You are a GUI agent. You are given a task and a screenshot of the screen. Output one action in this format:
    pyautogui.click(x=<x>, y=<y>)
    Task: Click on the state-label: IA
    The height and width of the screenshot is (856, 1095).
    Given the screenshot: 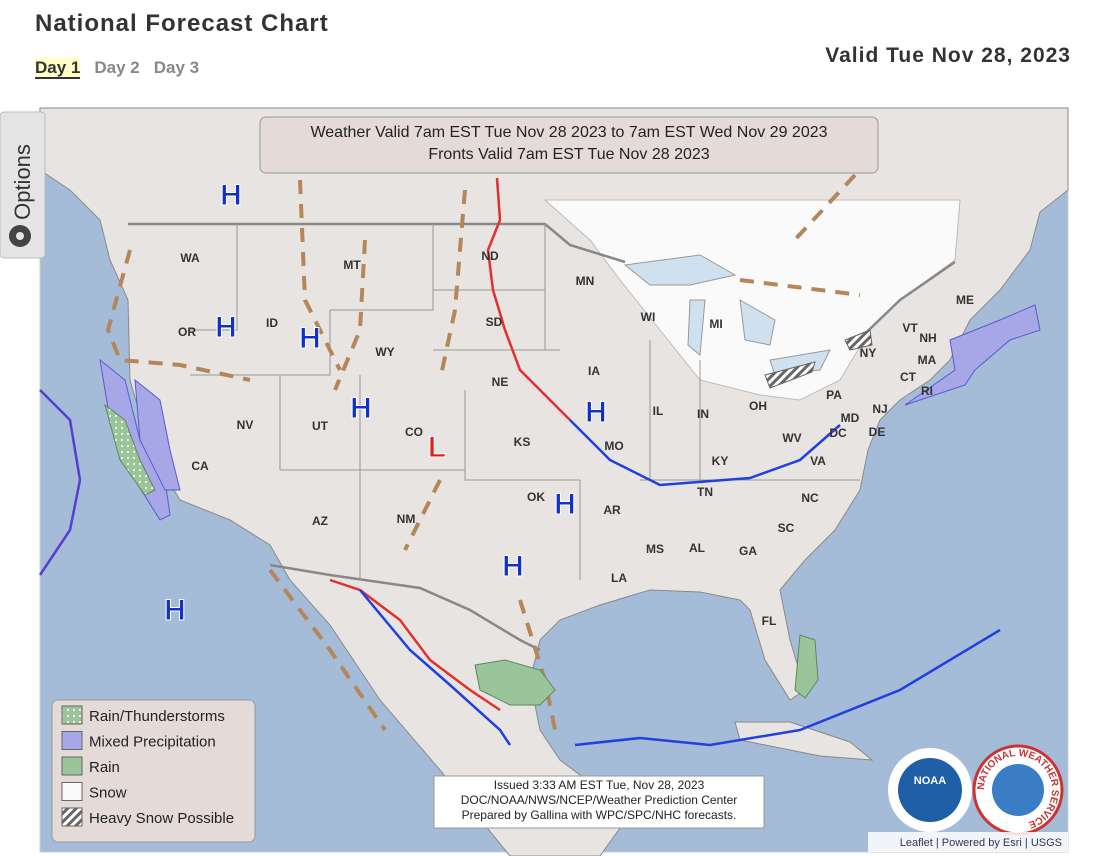 What is the action you would take?
    pyautogui.click(x=594, y=371)
    